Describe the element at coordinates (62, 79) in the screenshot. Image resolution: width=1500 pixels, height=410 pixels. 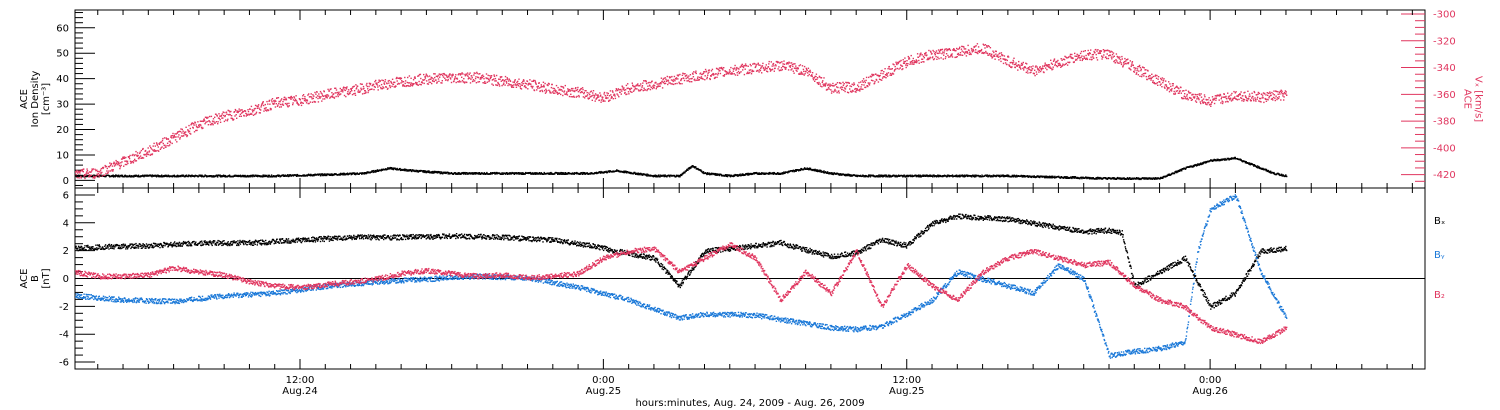
I see `top-y-tick-label: 40` at that location.